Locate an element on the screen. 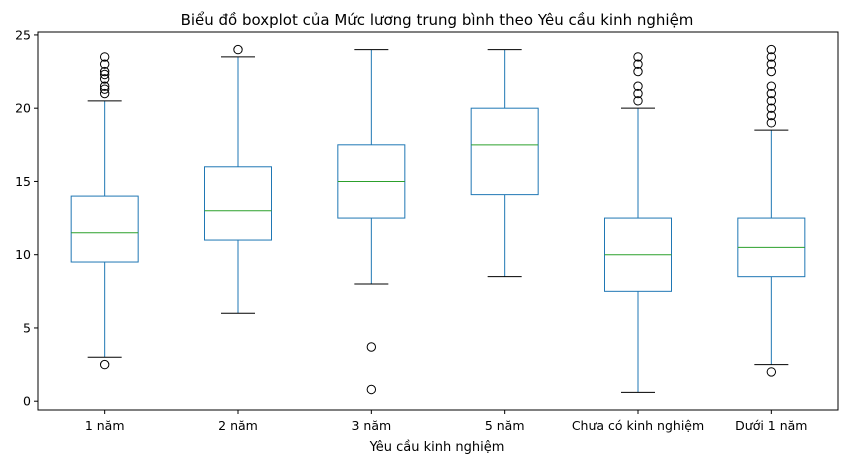 Image resolution: width=847 pixels, height=464 pixels. x-tick-label: Chưa có kinh nghiệm is located at coordinates (638, 425).